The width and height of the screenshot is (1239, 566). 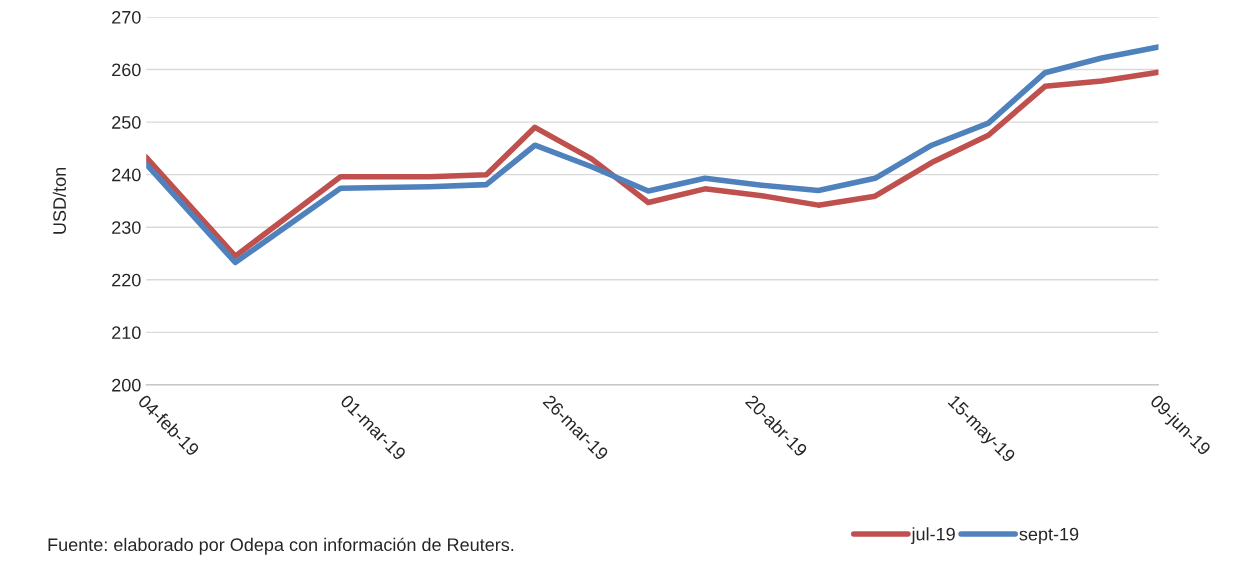 What do you see at coordinates (281, 546) in the screenshot?
I see `source-note: Fuente: elaborado por Odepa con información de Reuters.` at bounding box center [281, 546].